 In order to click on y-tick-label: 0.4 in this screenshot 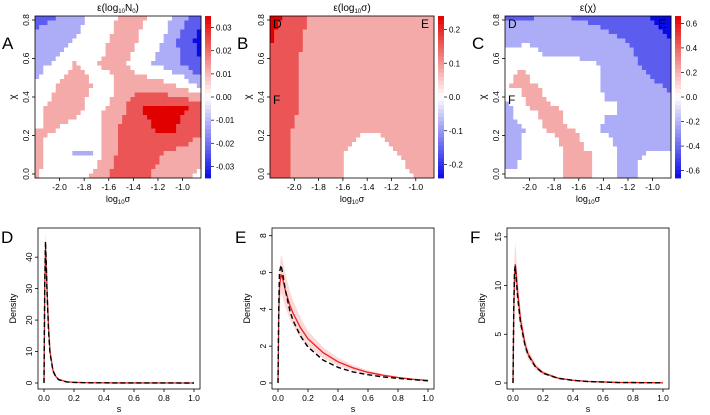, I will do `click(26, 97)`.